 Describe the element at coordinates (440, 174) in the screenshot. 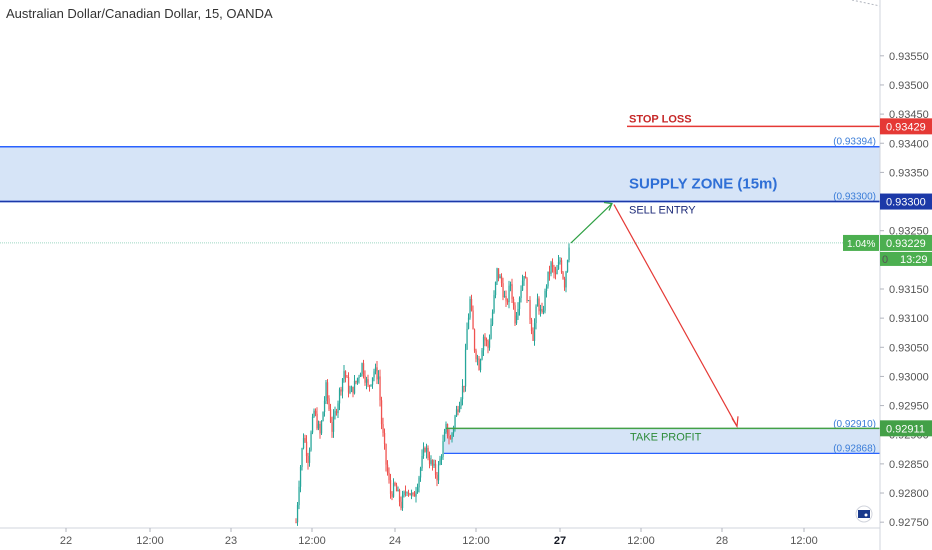

I see `supply-zone` at that location.